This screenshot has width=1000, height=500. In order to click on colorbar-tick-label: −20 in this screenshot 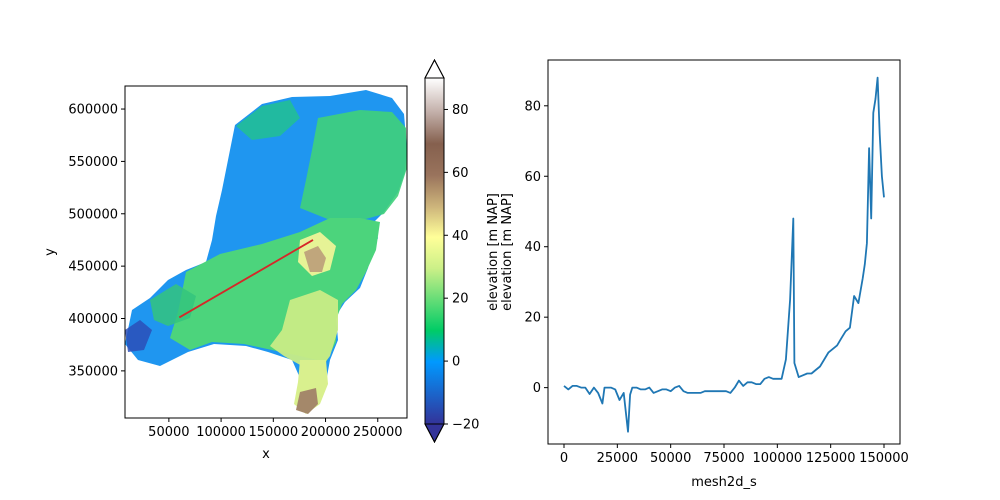, I will do `click(465, 425)`.